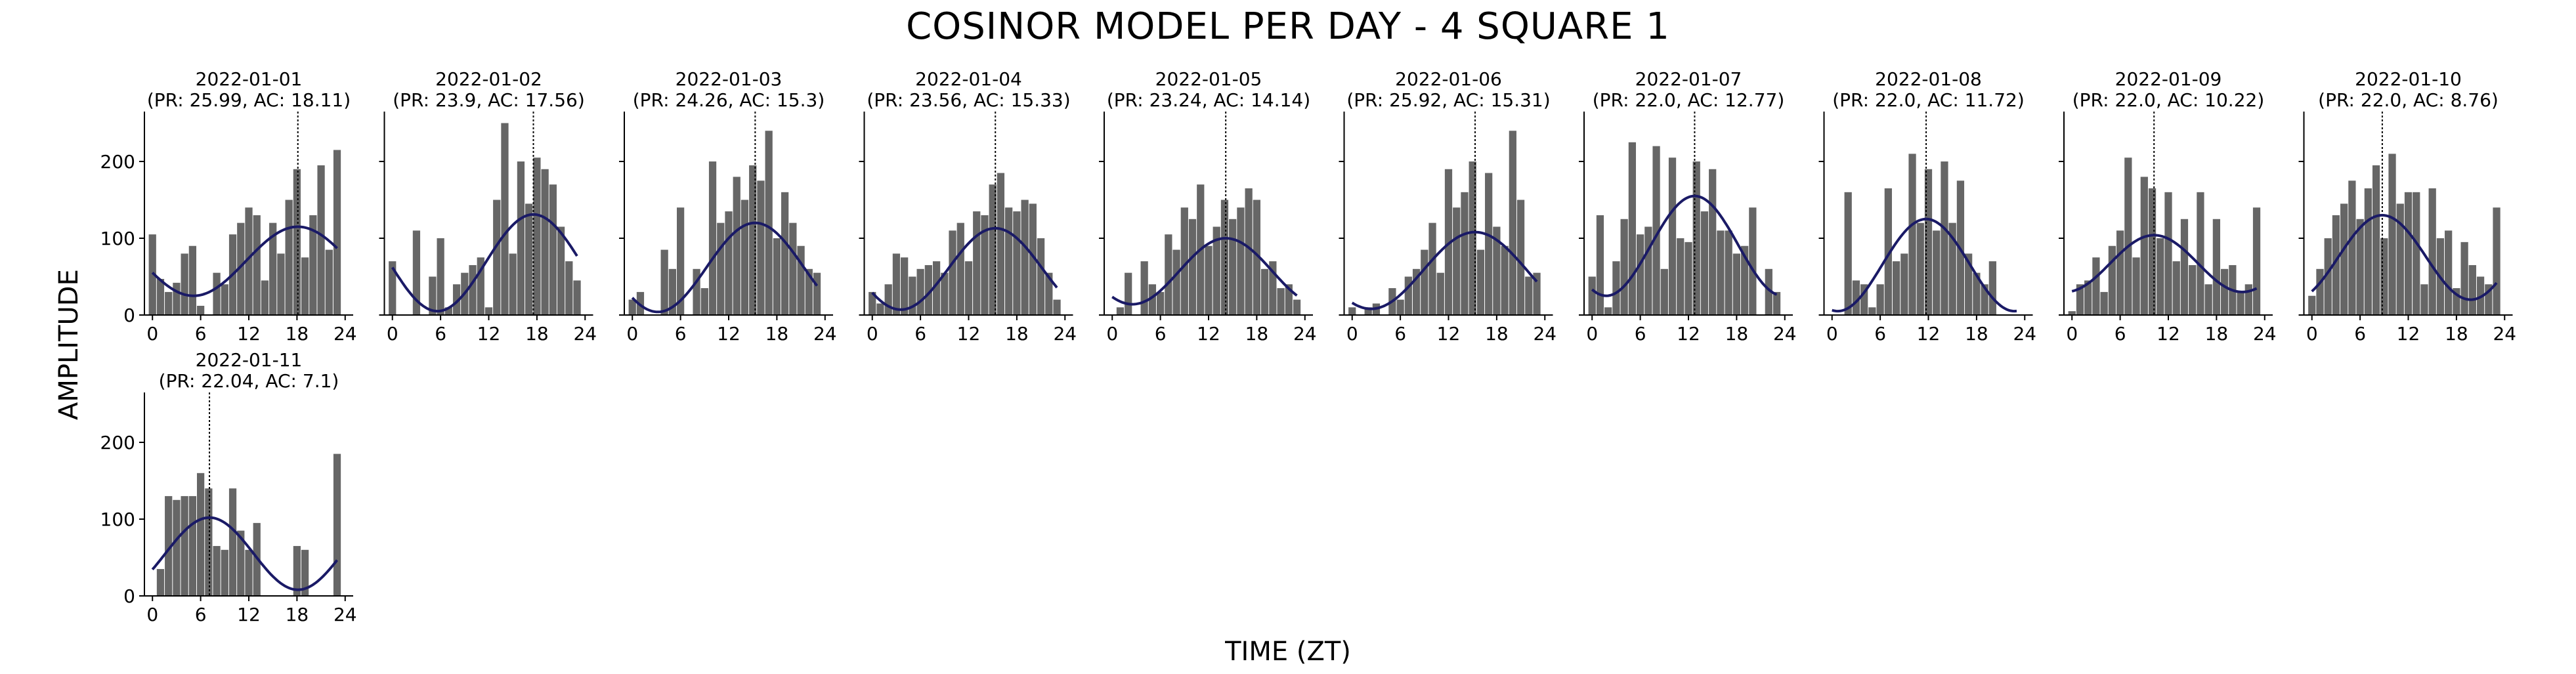 The height and width of the screenshot is (674, 2576). Describe the element at coordinates (728, 206) in the screenshot. I see `day-panel-2022-01-03: 2022-01-03(PR: 24.26, AC: 15.3) 0 6 12 18 24` at that location.